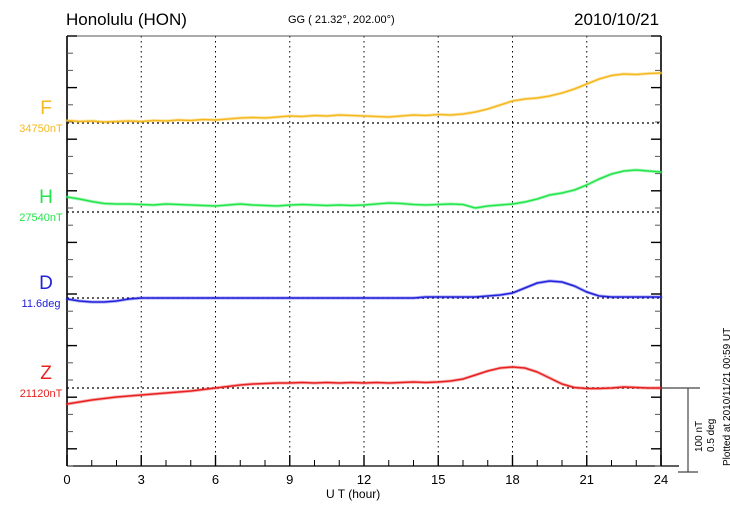 The width and height of the screenshot is (730, 520). What do you see at coordinates (587, 479) in the screenshot?
I see `x-axis-tick-label: 21` at bounding box center [587, 479].